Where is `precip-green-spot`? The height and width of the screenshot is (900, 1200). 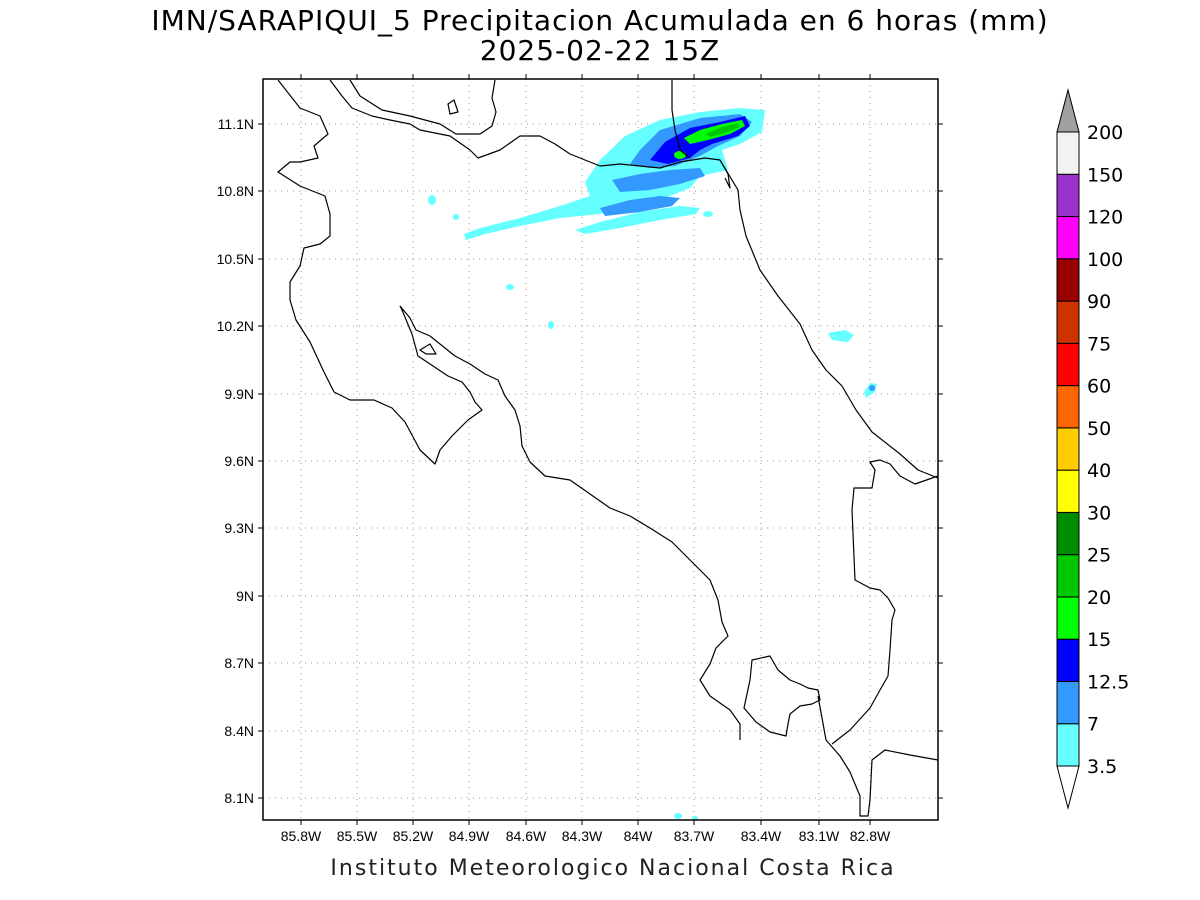
precip-green-spot is located at coordinates (680, 155).